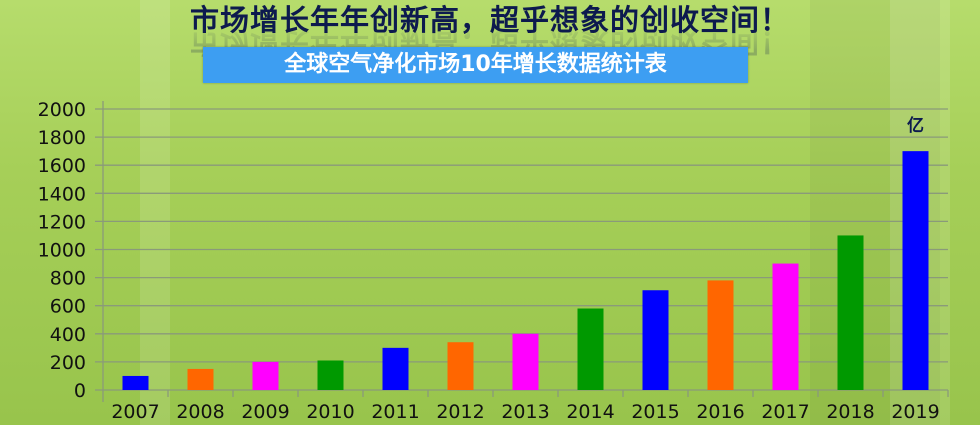  Describe the element at coordinates (200, 412) in the screenshot. I see `x-tick-label: 2008` at that location.